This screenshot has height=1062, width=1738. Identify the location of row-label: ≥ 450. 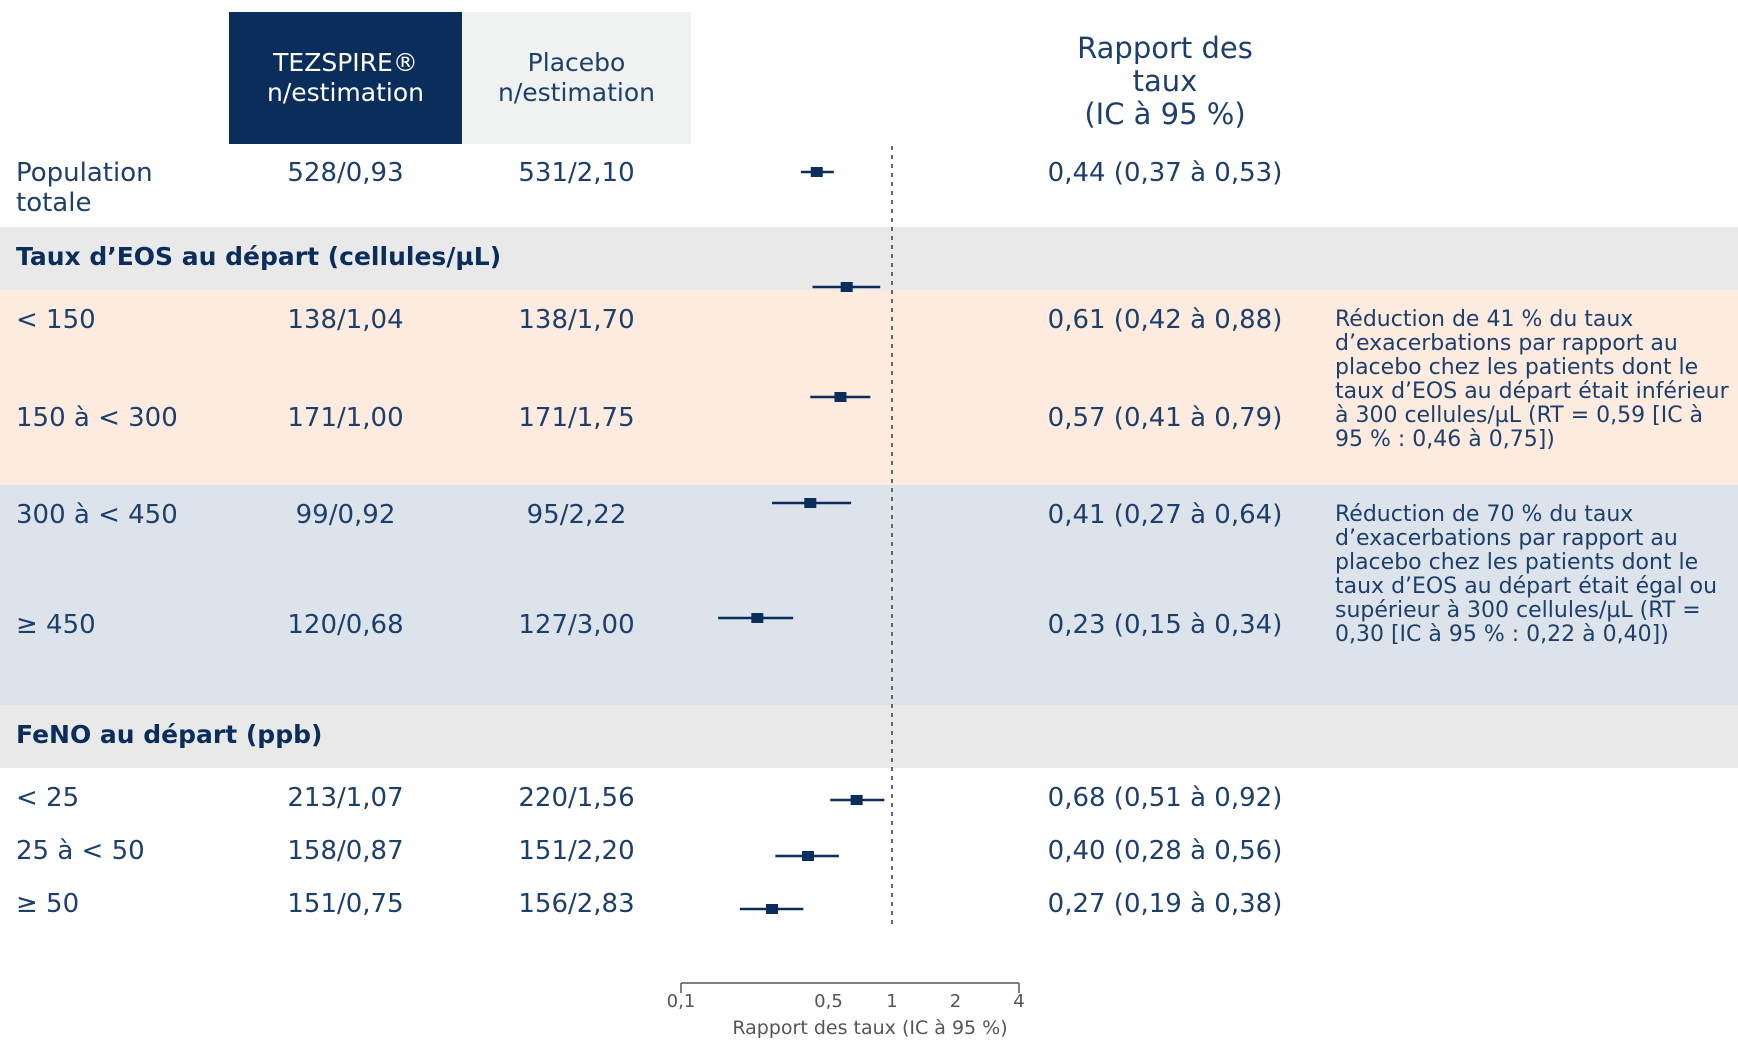
(56, 625).